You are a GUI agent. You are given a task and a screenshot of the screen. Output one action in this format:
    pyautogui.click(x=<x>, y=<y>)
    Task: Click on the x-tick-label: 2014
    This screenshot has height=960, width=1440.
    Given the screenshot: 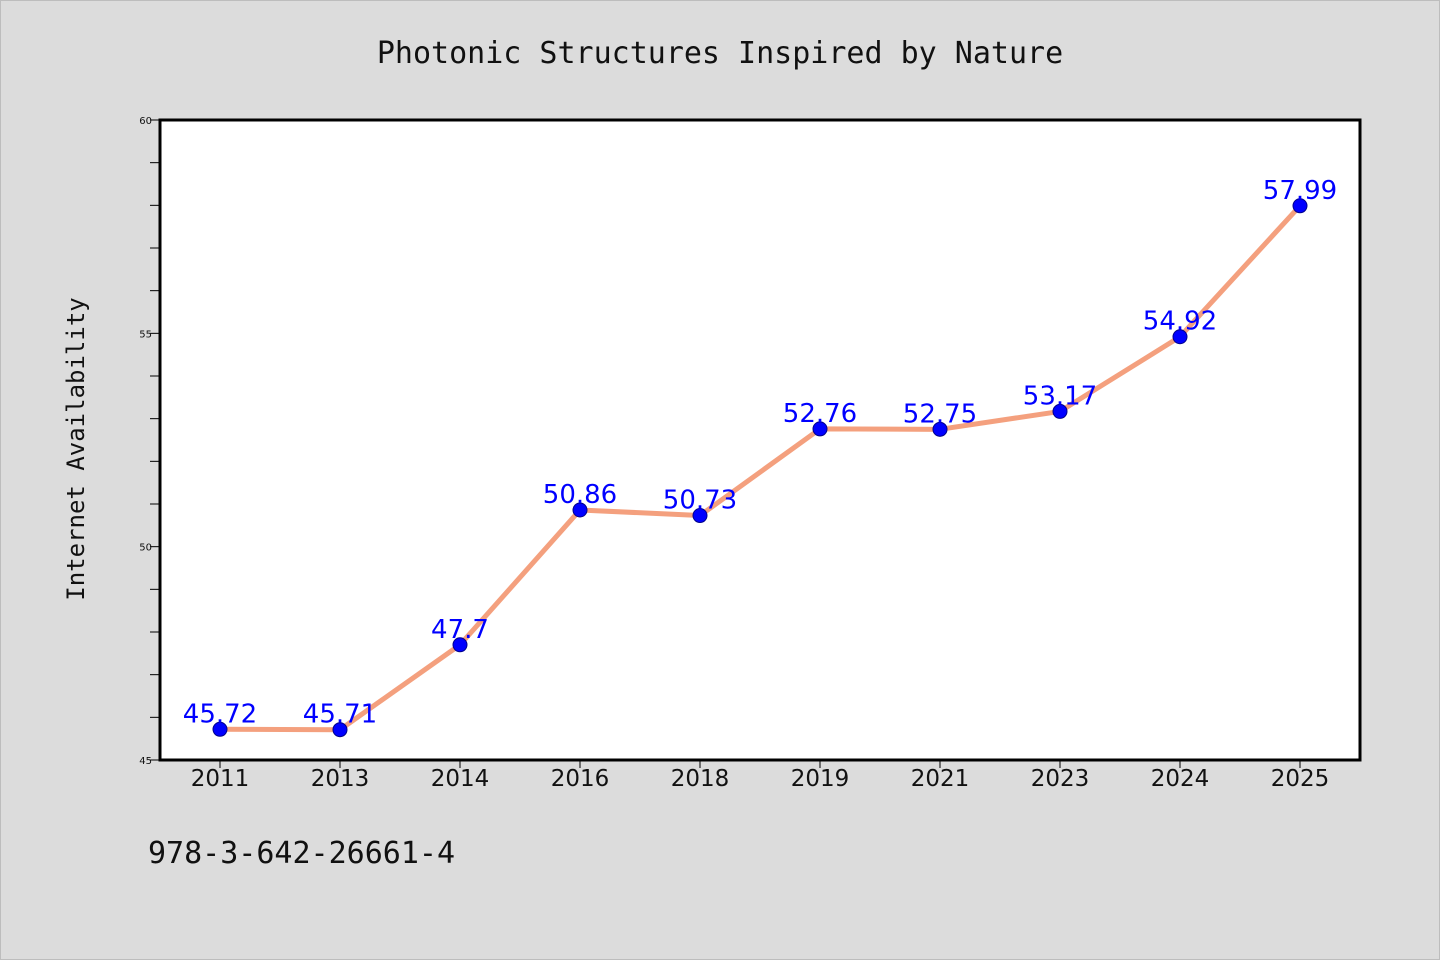 What is the action you would take?
    pyautogui.click(x=460, y=779)
    